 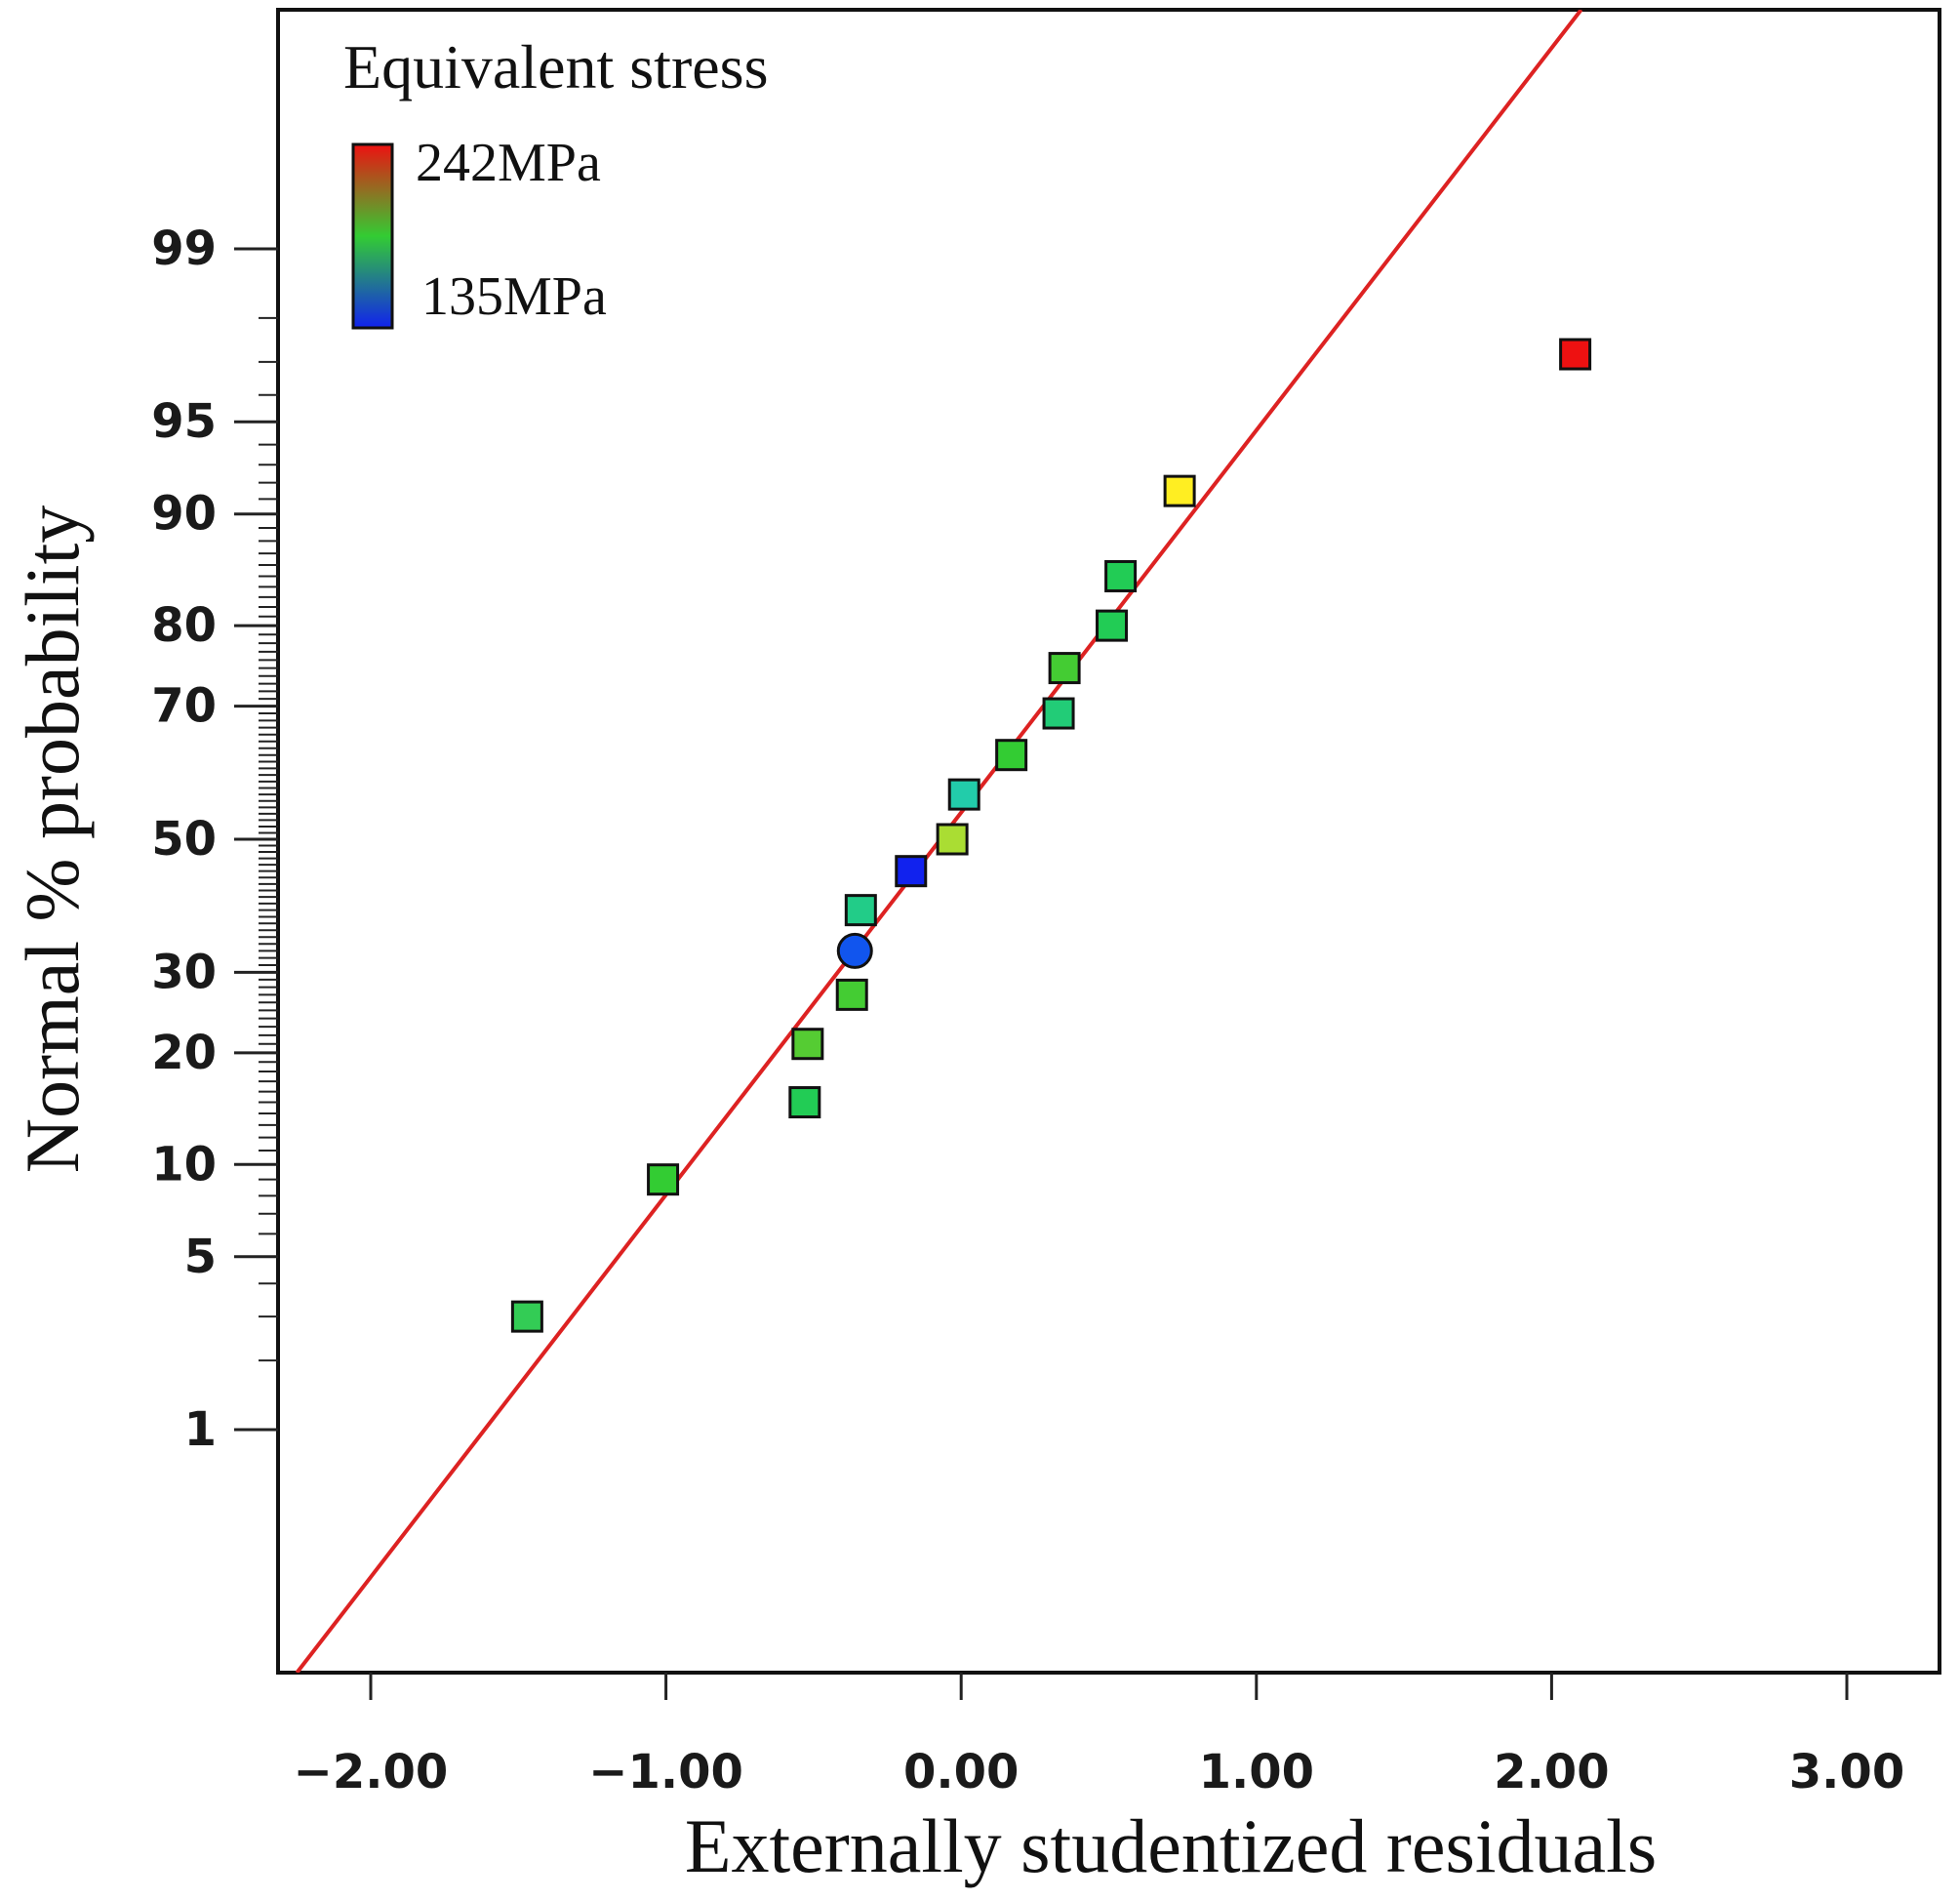 I want to click on y-axis: 1 5 10 20 30 50 70 80 90 95 99, so click(x=214, y=839).